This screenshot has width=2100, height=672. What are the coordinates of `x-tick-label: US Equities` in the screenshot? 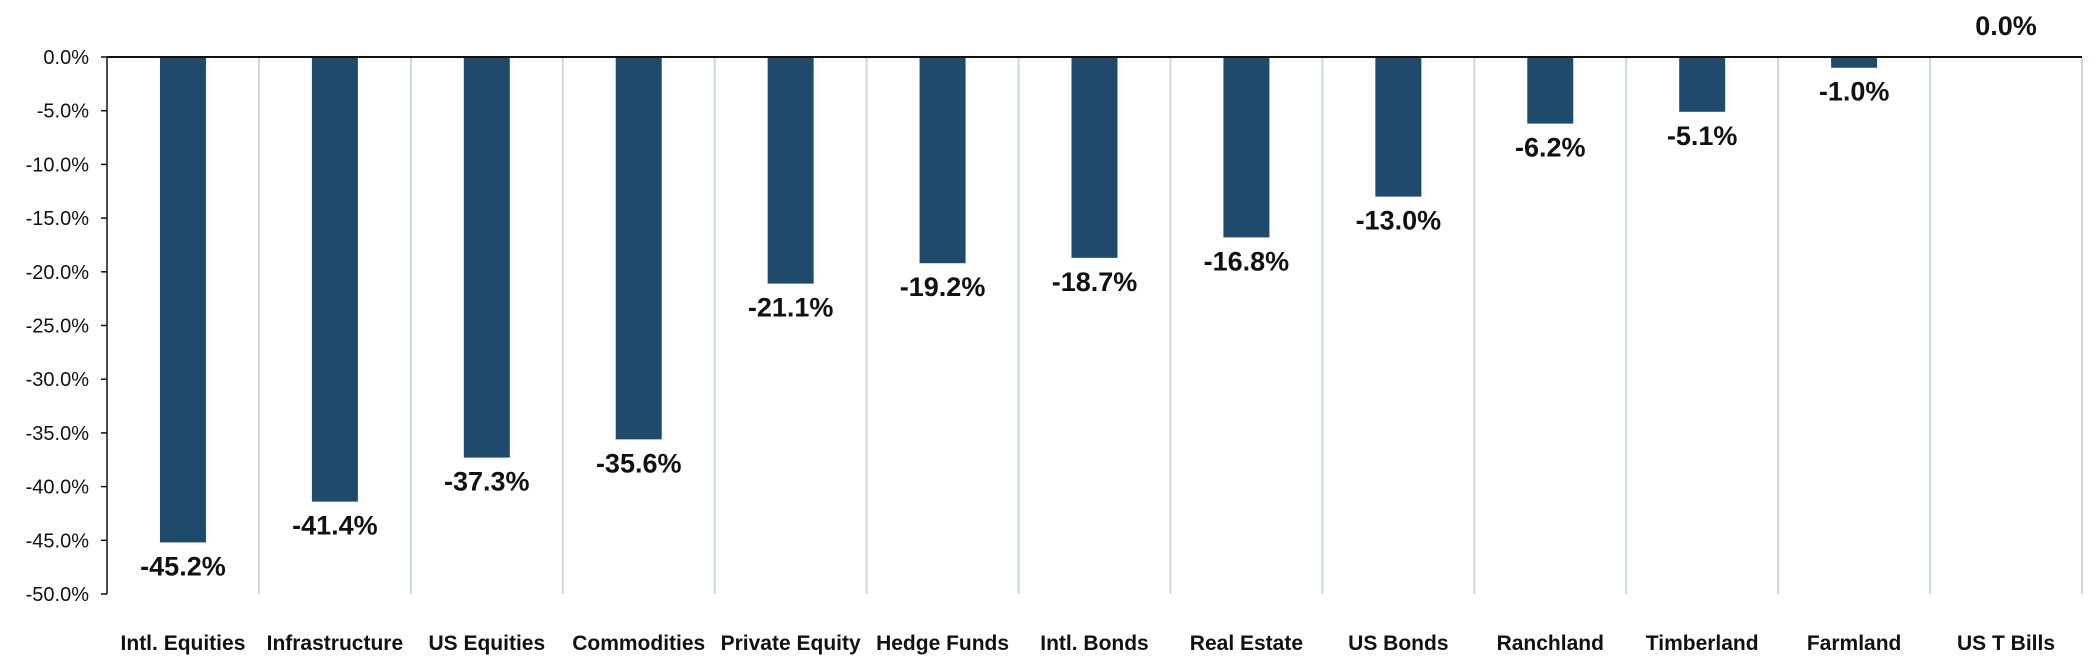 It's located at (486, 643).